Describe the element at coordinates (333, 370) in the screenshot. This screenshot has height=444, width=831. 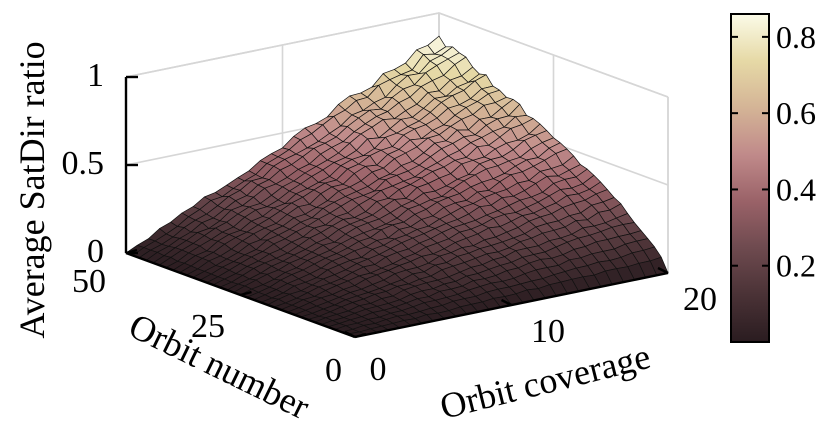
I see `y-tick-0: 0` at that location.